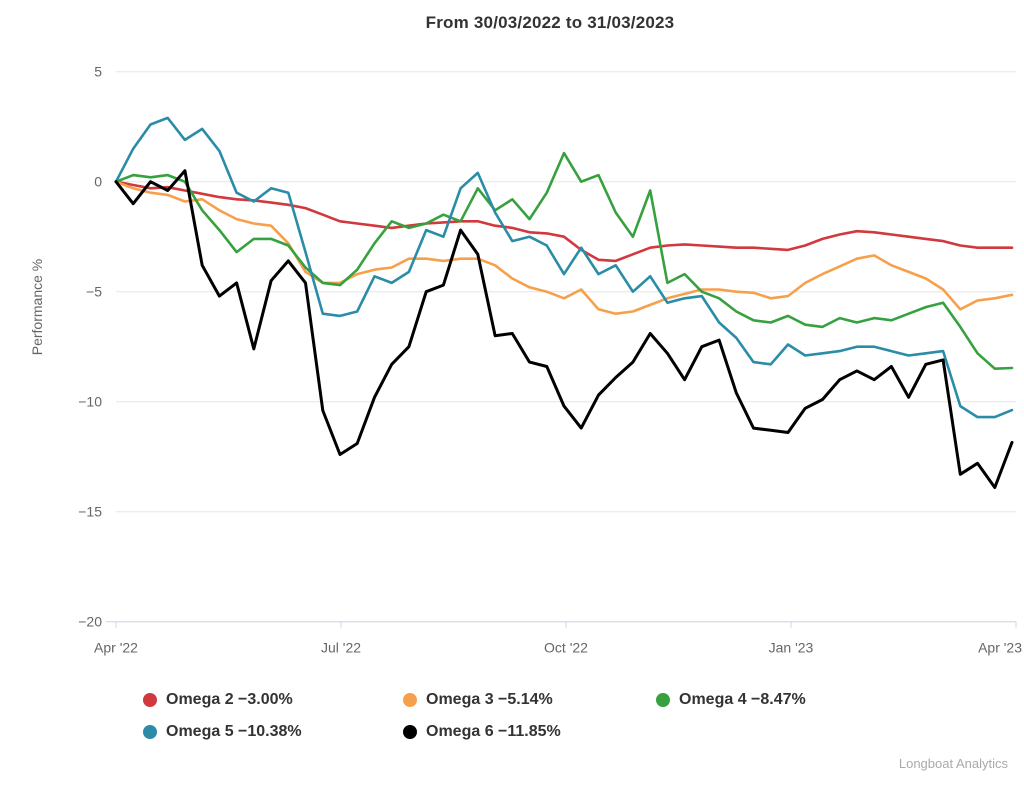  I want to click on y-tick-label: 0, so click(98, 182).